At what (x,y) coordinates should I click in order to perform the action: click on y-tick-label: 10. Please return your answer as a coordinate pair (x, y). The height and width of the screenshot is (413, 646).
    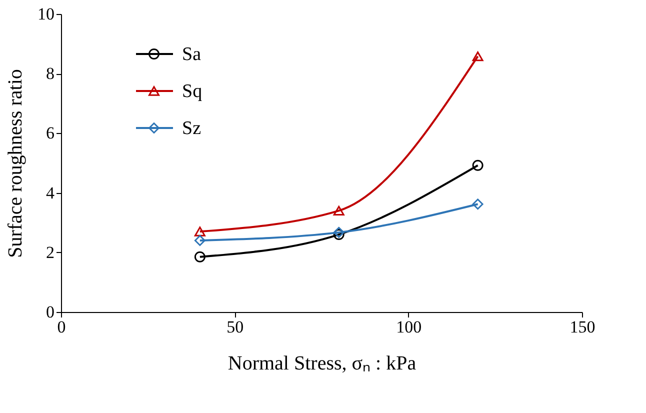
    Looking at the image, I should click on (46, 14).